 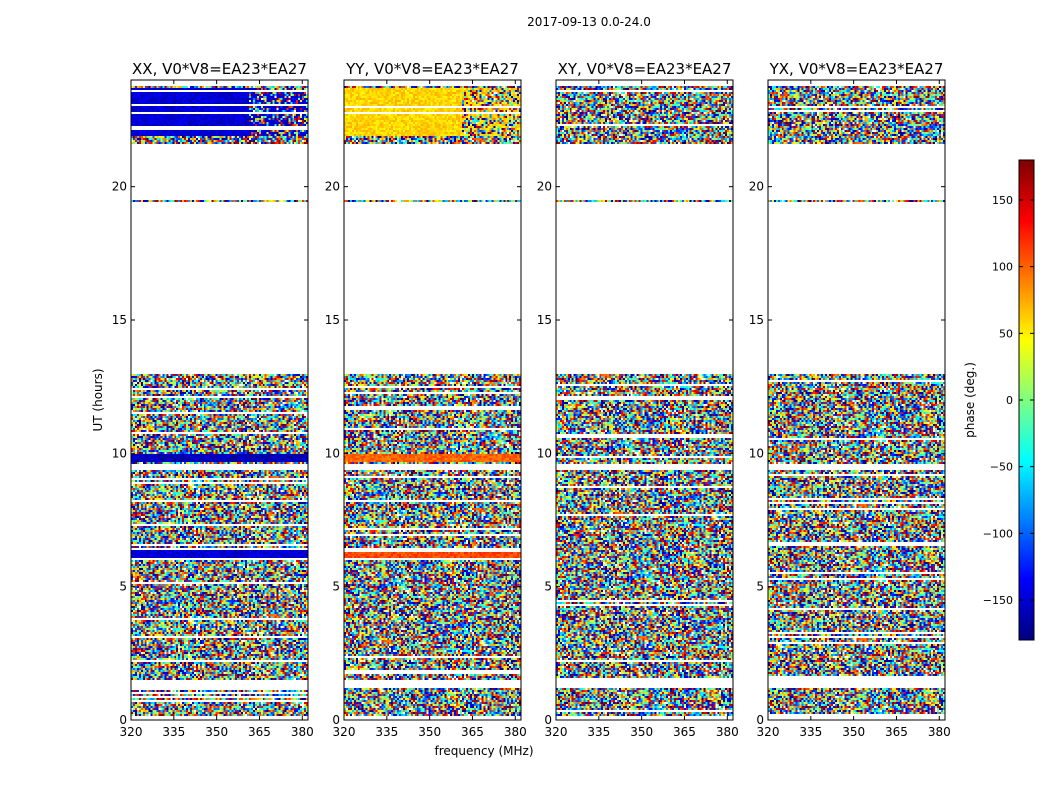 I want to click on colorbar: −150 −100 −50 0 50 100 150 phase (deg.), so click(x=999, y=400).